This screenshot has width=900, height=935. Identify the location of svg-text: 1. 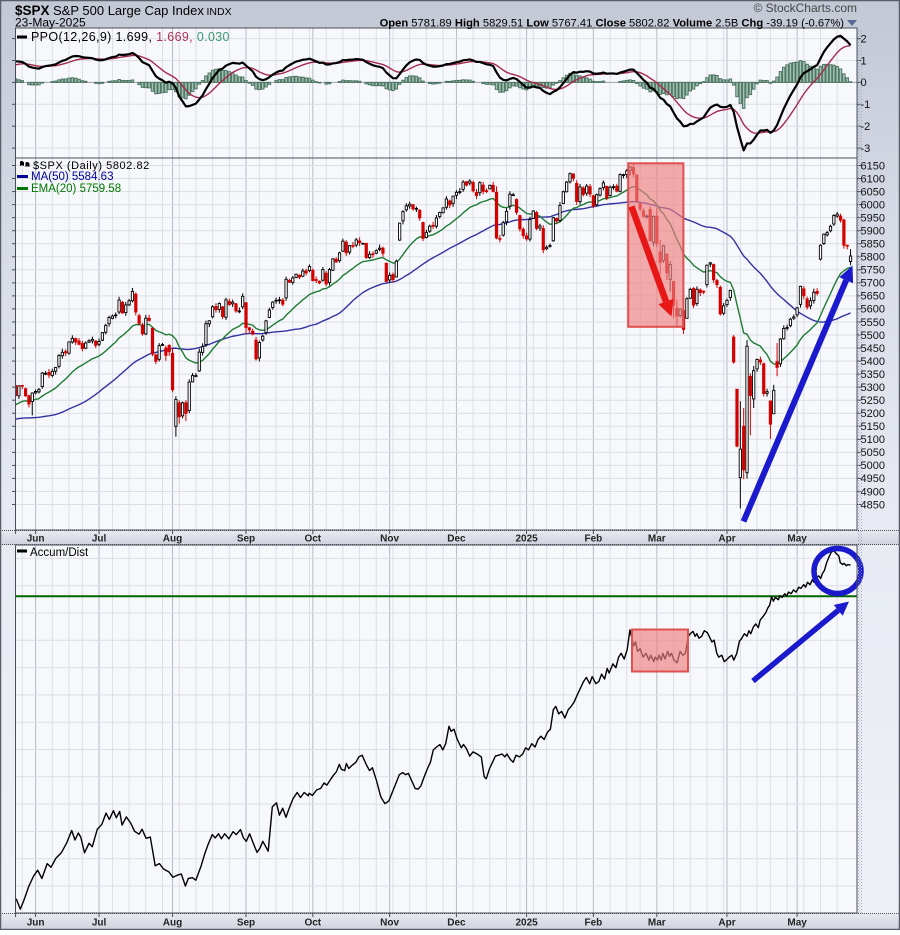
(864, 61).